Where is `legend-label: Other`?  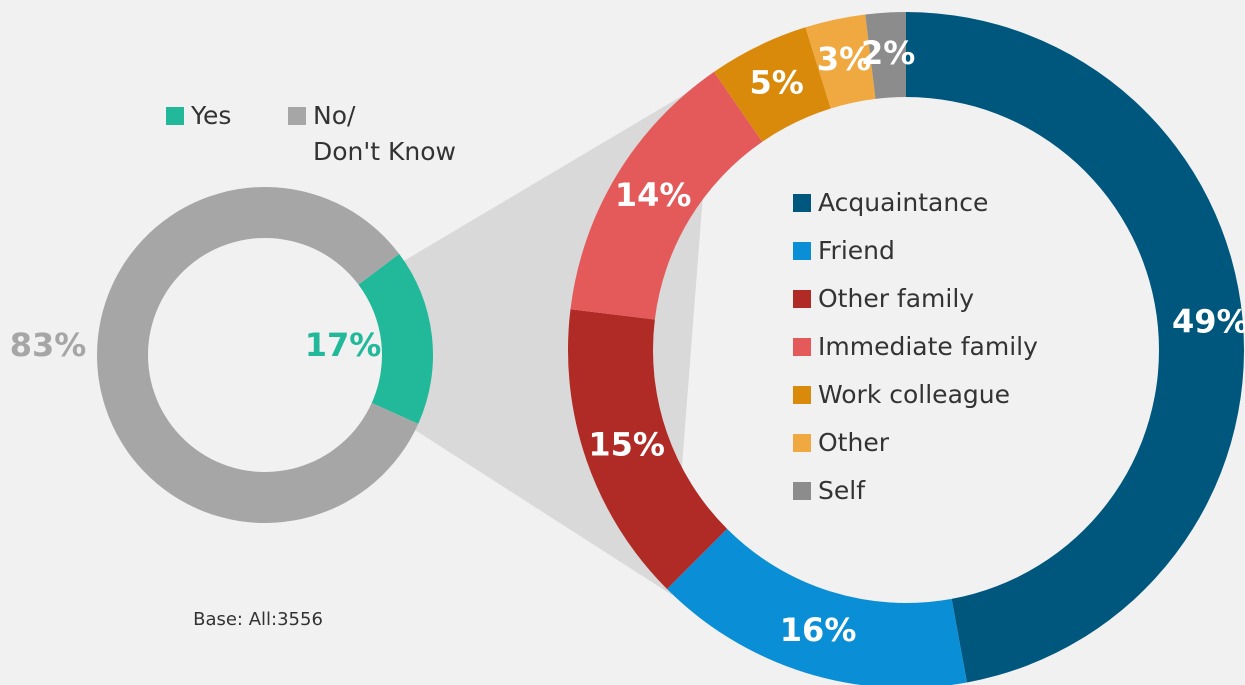
legend-label: Other is located at coordinates (853, 442).